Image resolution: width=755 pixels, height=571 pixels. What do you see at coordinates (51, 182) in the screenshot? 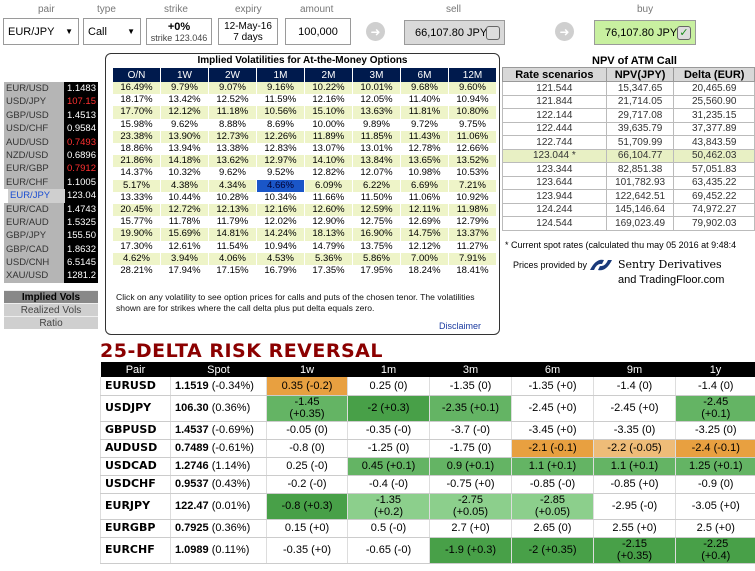
I see `spot-rate-row: EUR/CHF 1.1005` at bounding box center [51, 182].